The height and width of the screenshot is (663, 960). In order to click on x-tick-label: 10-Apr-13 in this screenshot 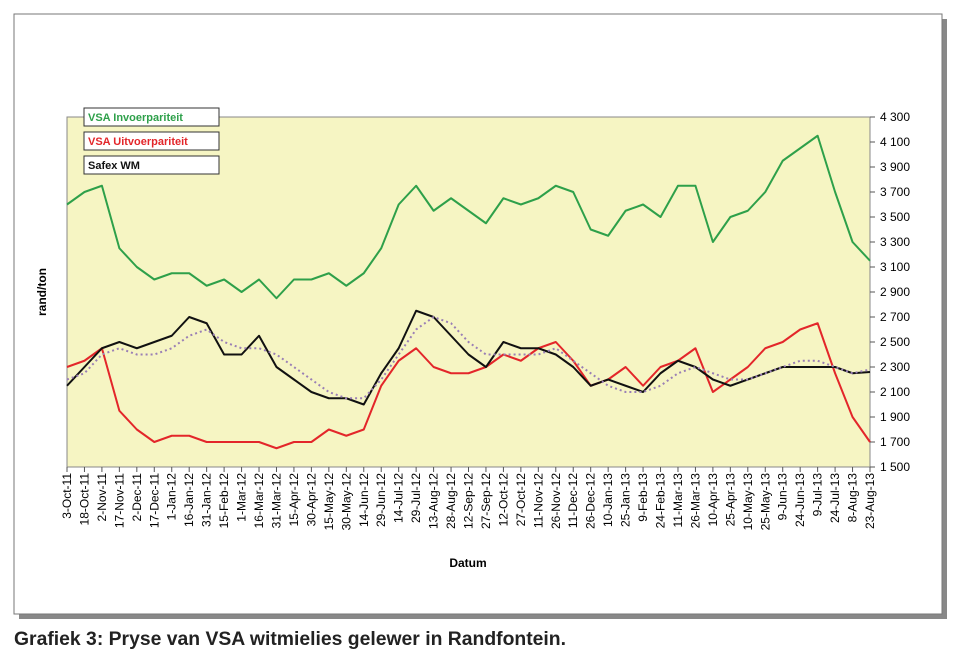, I will do `click(713, 500)`.